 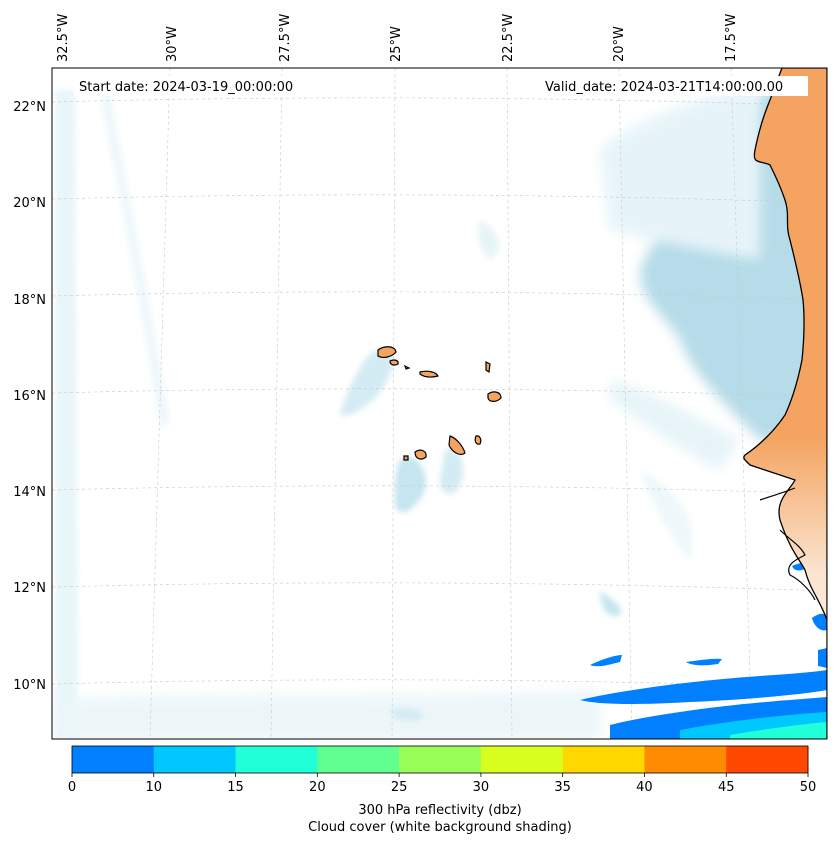 I want to click on lat-label-22n: 22°N, so click(x=29, y=107).